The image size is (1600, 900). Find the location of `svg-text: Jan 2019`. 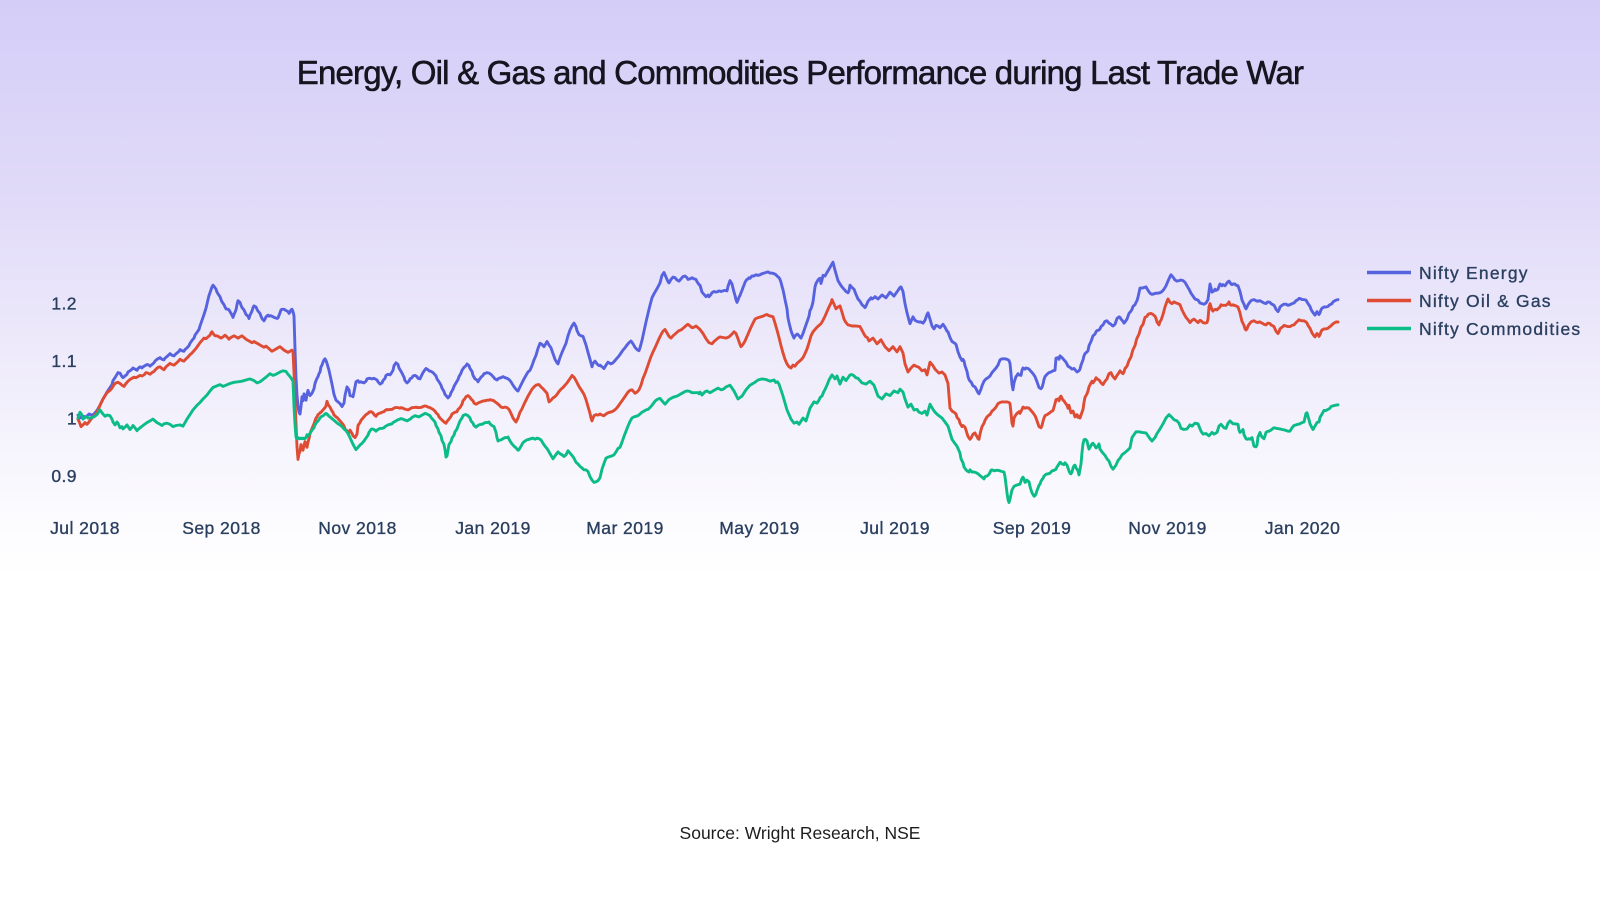

svg-text: Jan 2019 is located at coordinates (493, 528).